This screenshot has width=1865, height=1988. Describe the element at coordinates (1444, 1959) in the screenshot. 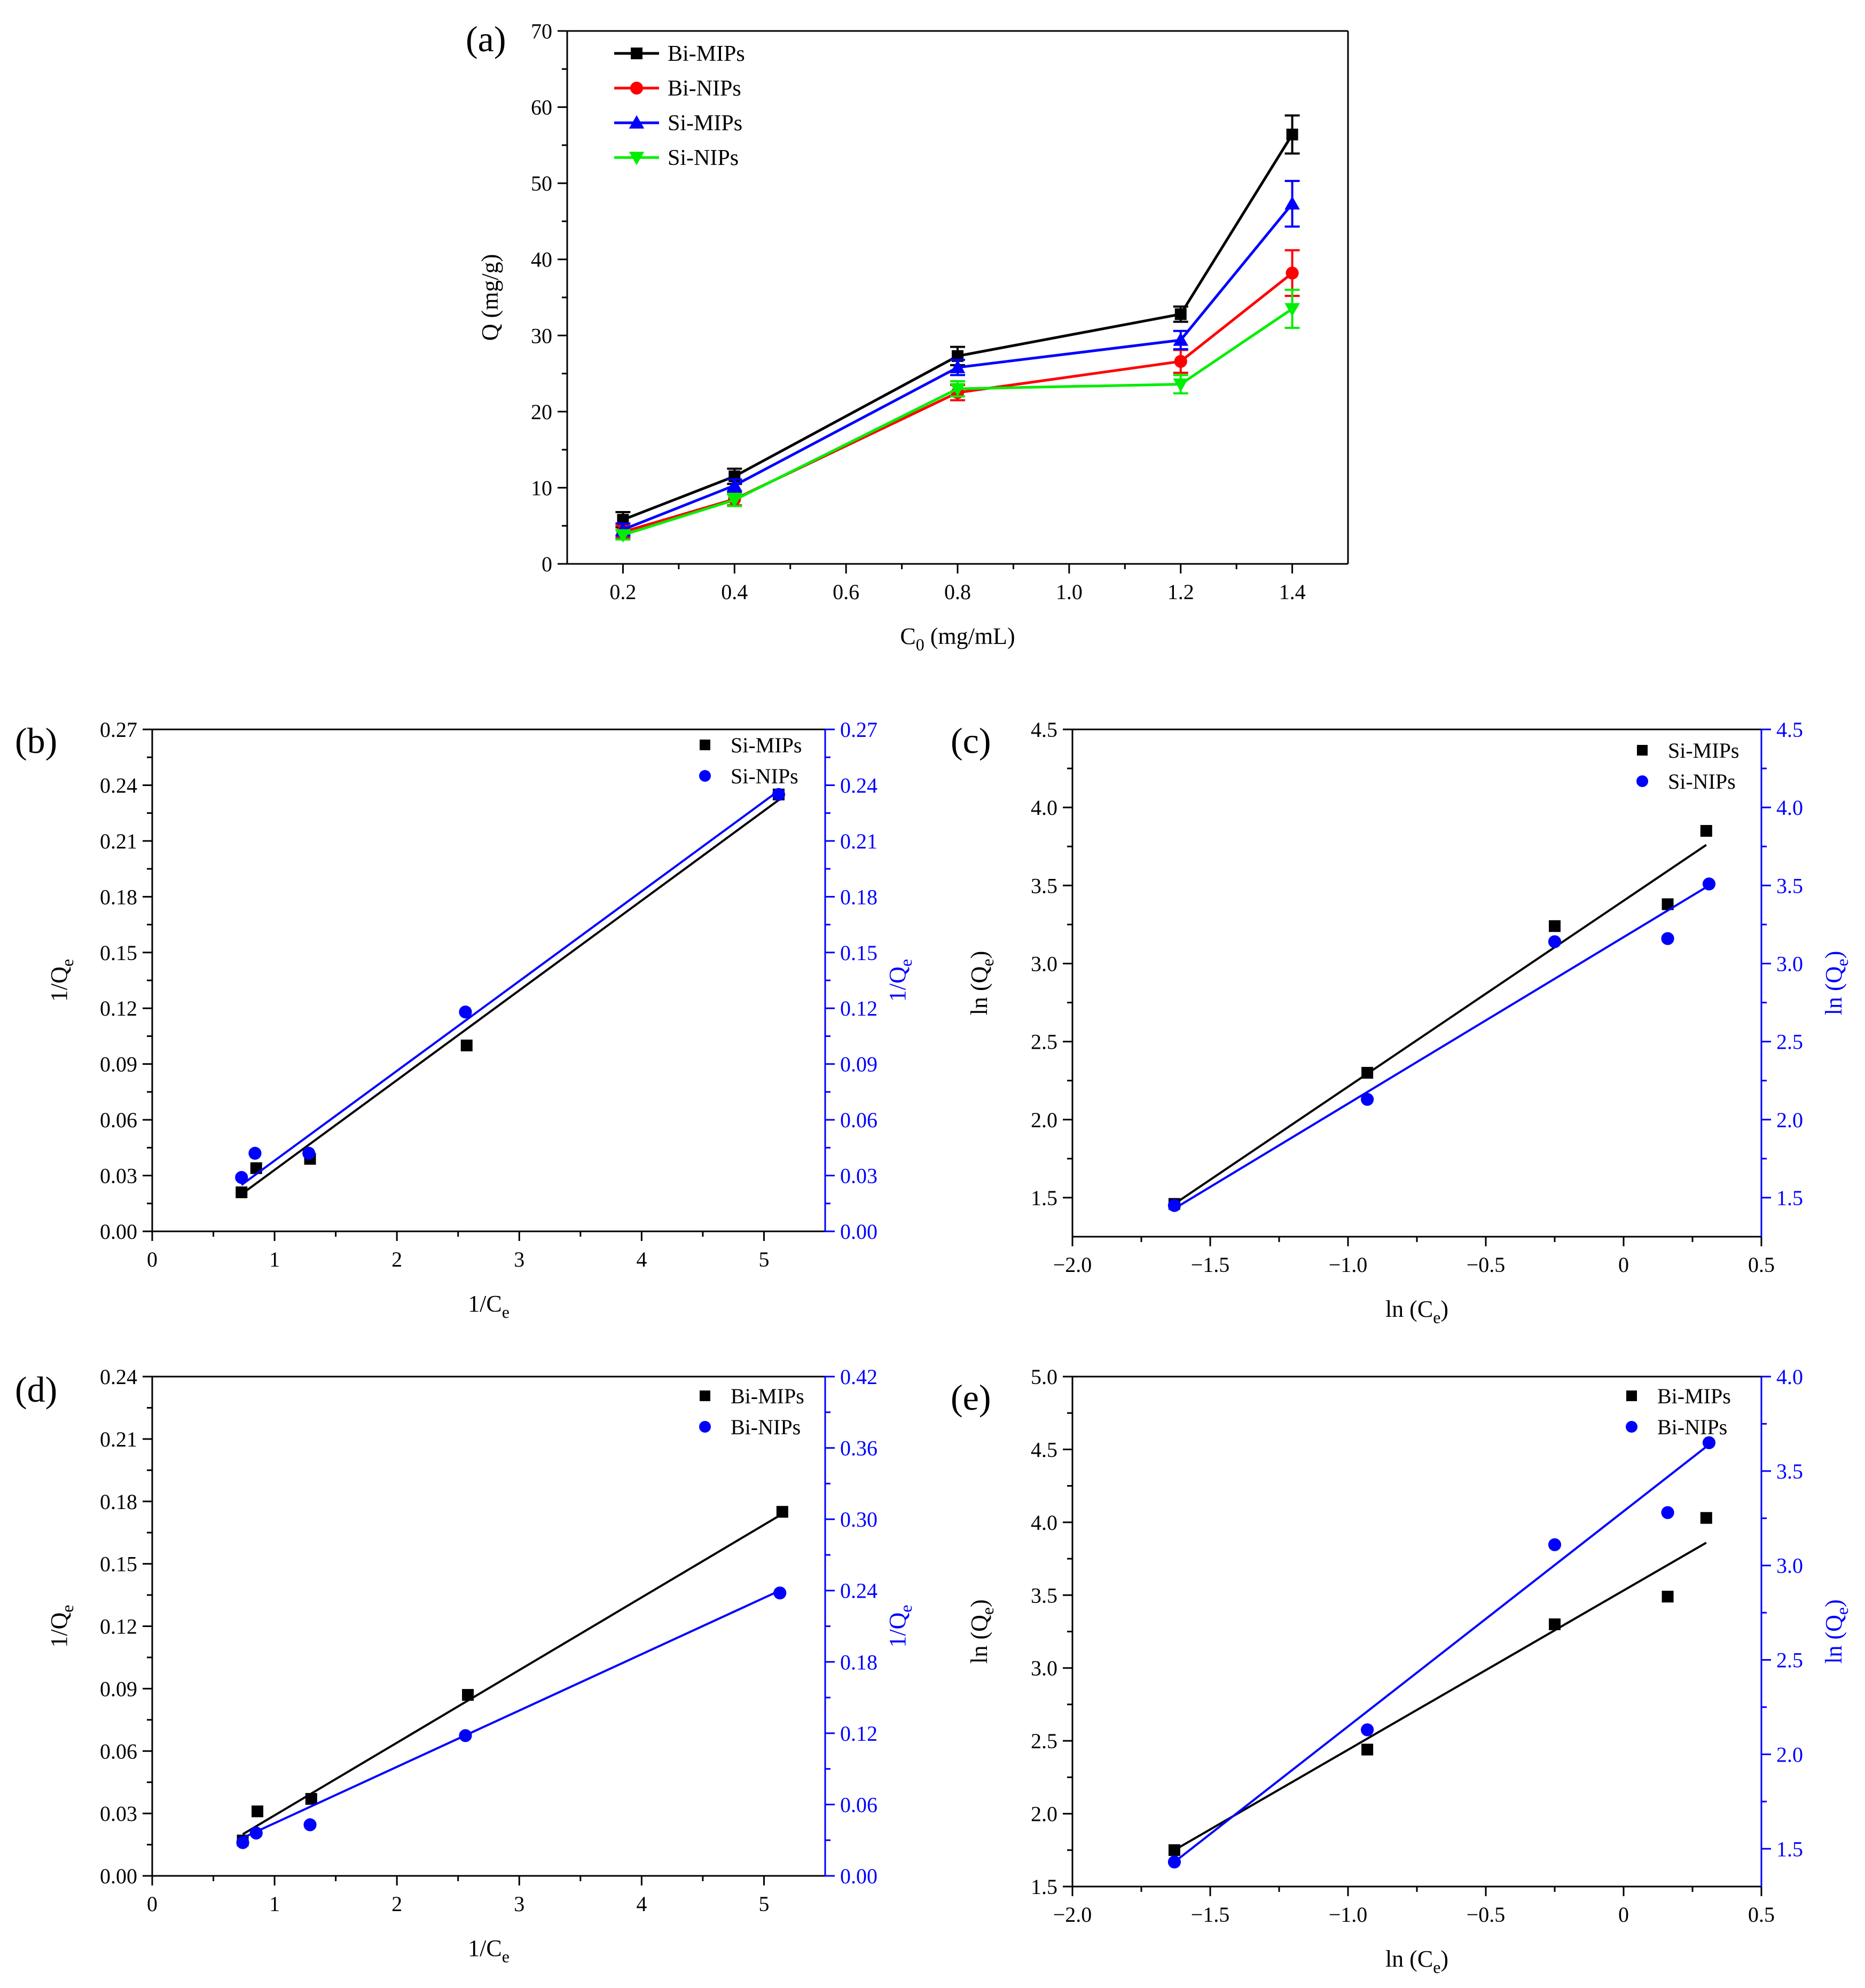

I see `x-axis-label-suffix: )` at that location.